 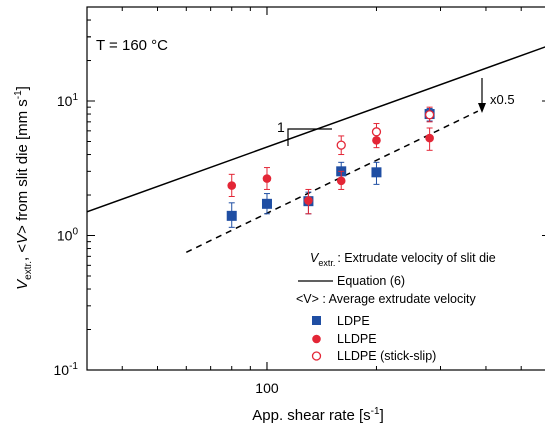 What do you see at coordinates (371, 281) in the screenshot?
I see `legend-equation-label: Equation (6)` at bounding box center [371, 281].